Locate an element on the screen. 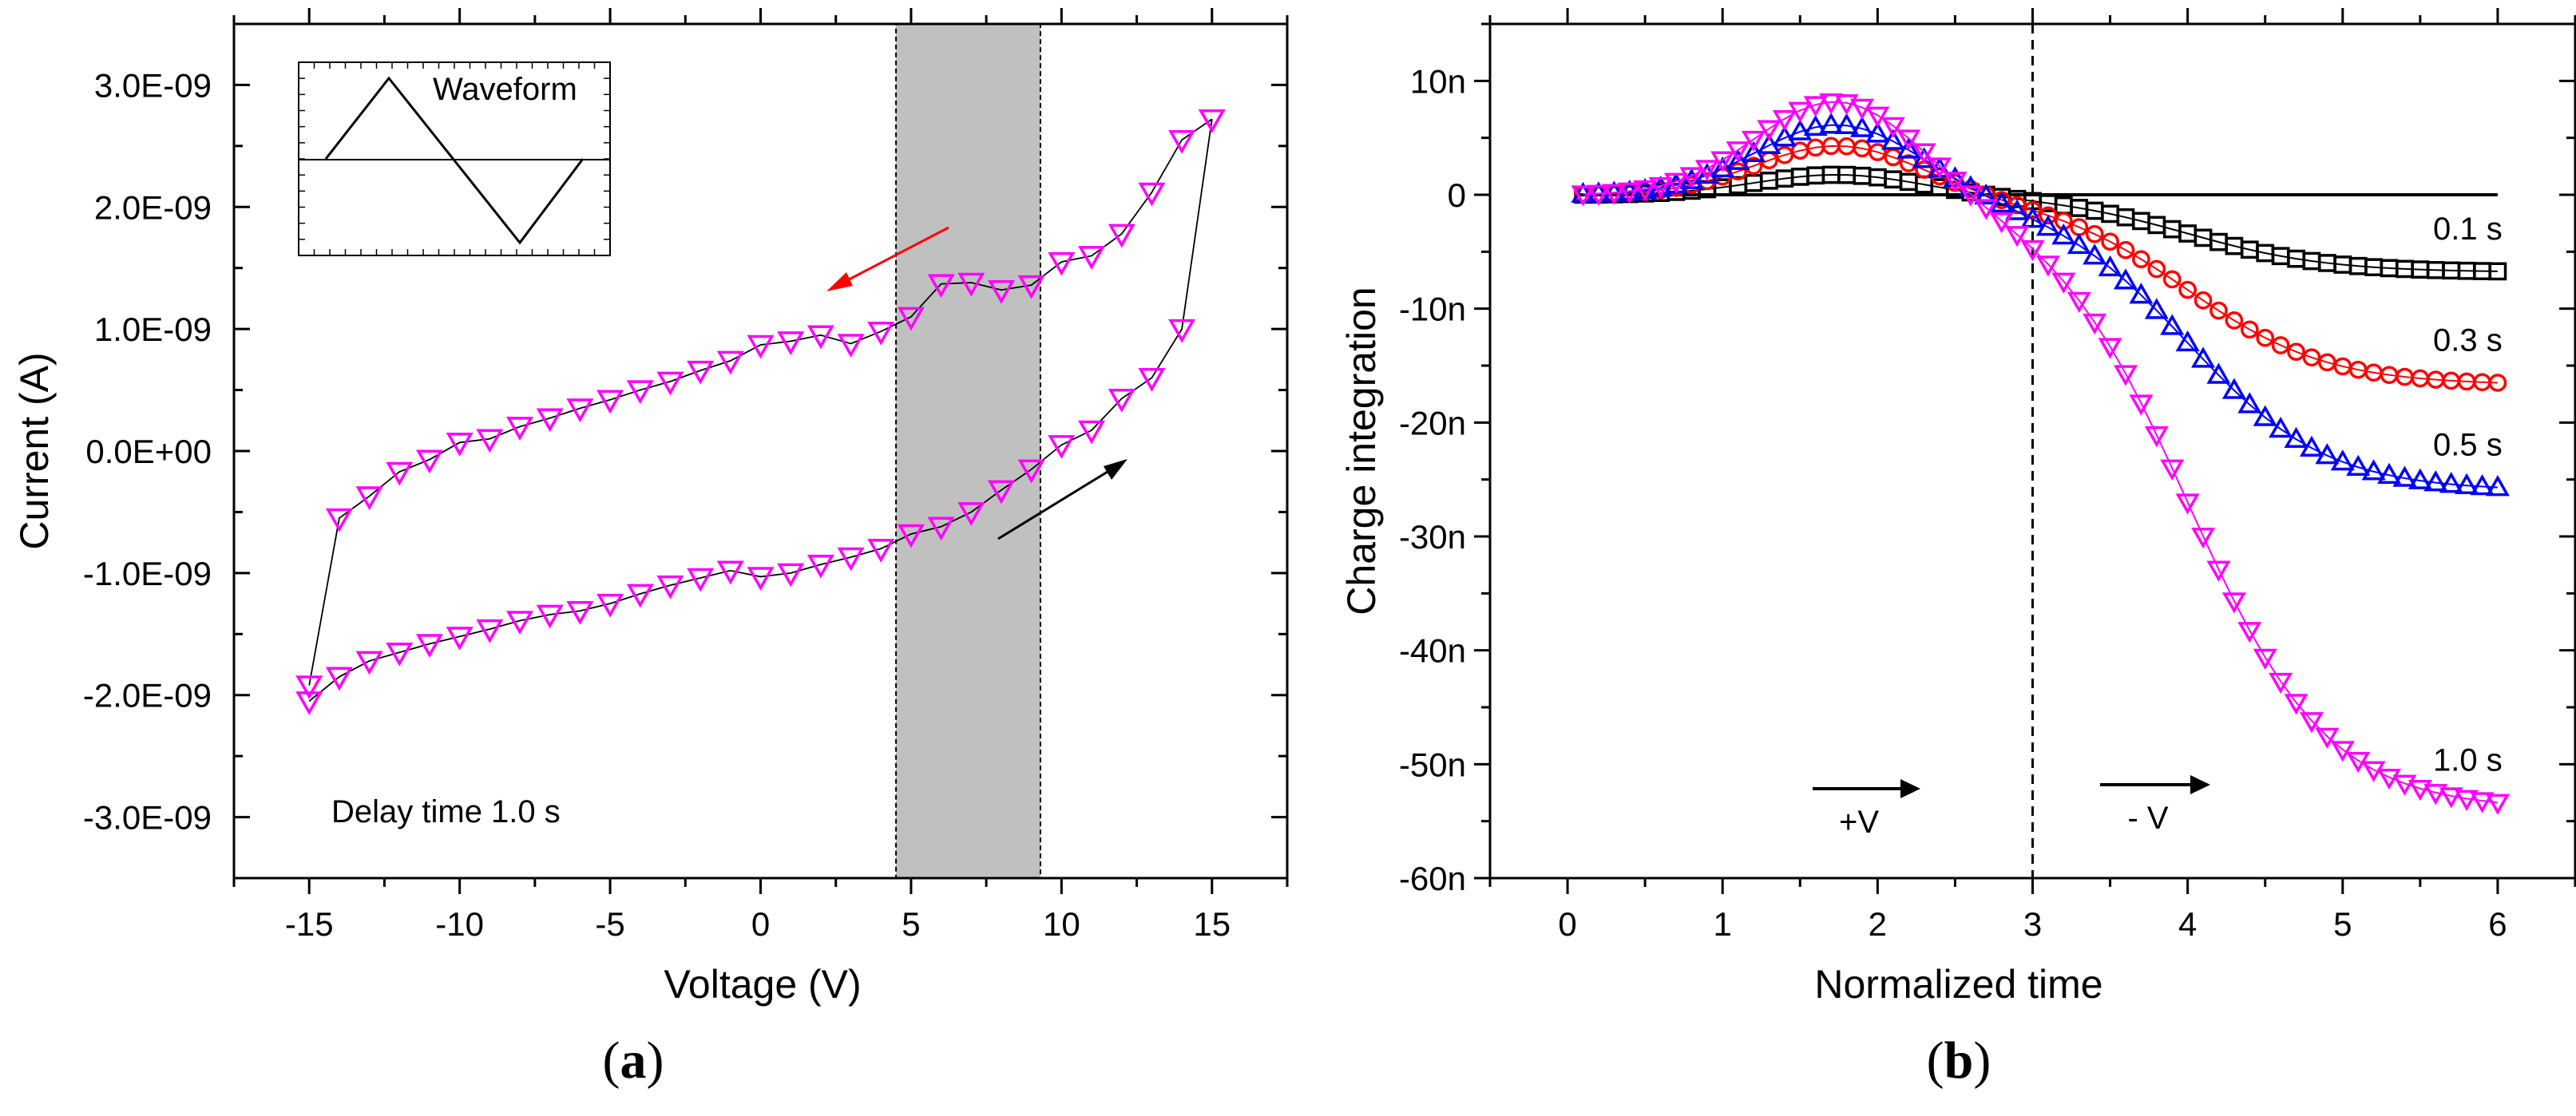 This screenshot has height=1116, width=2576. y-tick-label-a: -2.0E-09 is located at coordinates (147, 695).